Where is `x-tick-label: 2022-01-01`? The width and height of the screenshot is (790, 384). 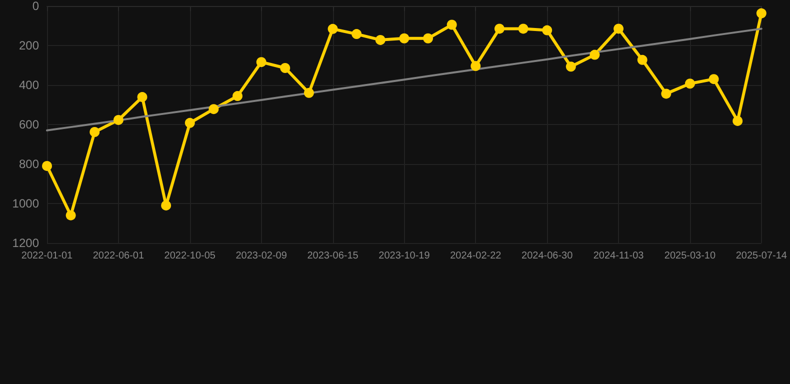
x-tick-label: 2022-01-01 is located at coordinates (47, 256).